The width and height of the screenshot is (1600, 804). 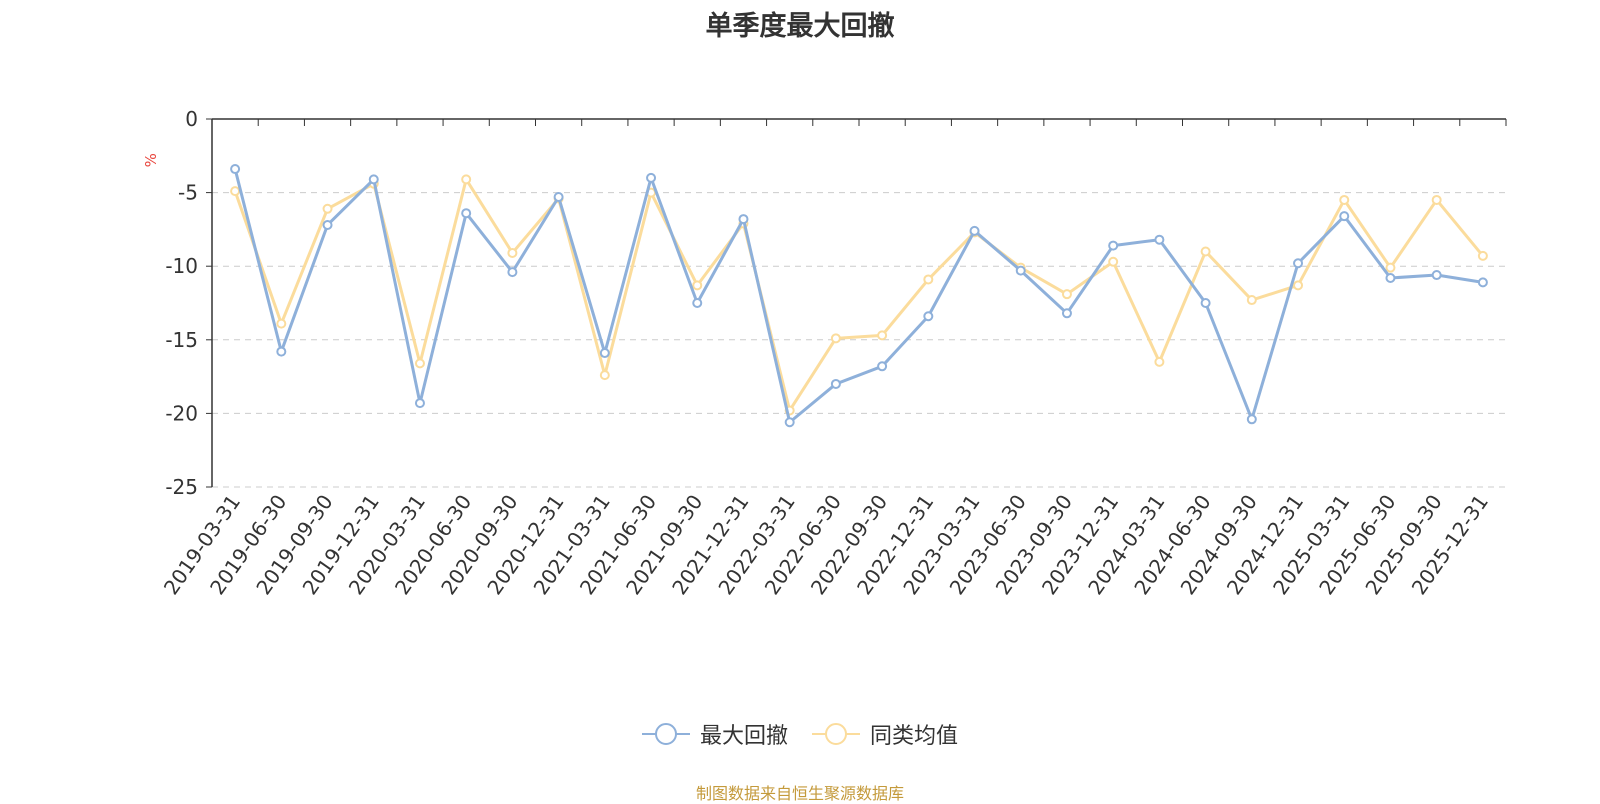 I want to click on legend-item-max-drawdown: 最大回撤, so click(x=714, y=734).